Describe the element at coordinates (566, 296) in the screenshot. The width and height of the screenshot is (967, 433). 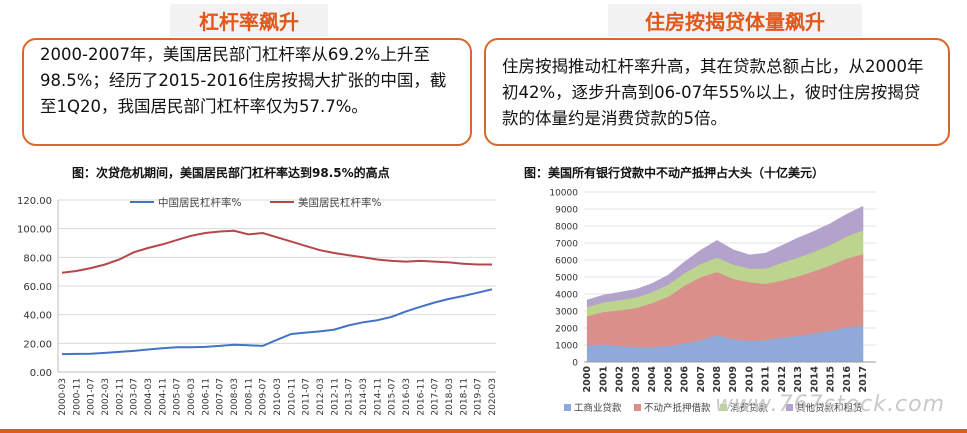
I see `y-tick-label: 4000` at that location.